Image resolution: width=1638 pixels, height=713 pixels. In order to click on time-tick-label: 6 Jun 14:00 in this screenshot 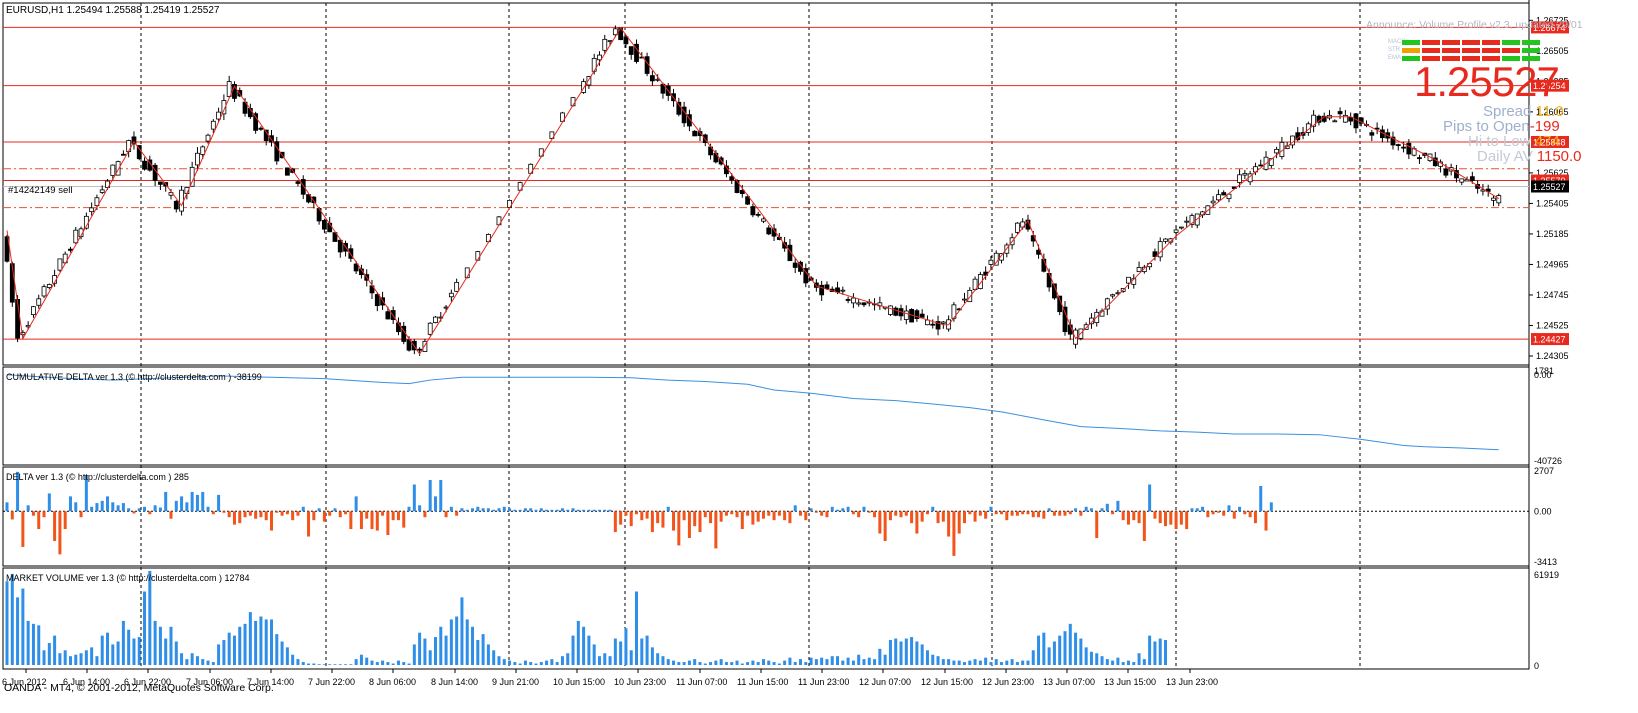, I will do `click(86, 682)`.